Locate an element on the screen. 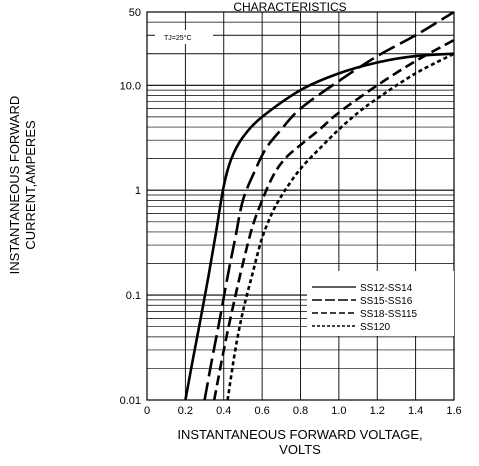 The width and height of the screenshot is (479, 466). y-axis-ticks: 0.01 0.1 1 10.0 50 is located at coordinates (130, 207).